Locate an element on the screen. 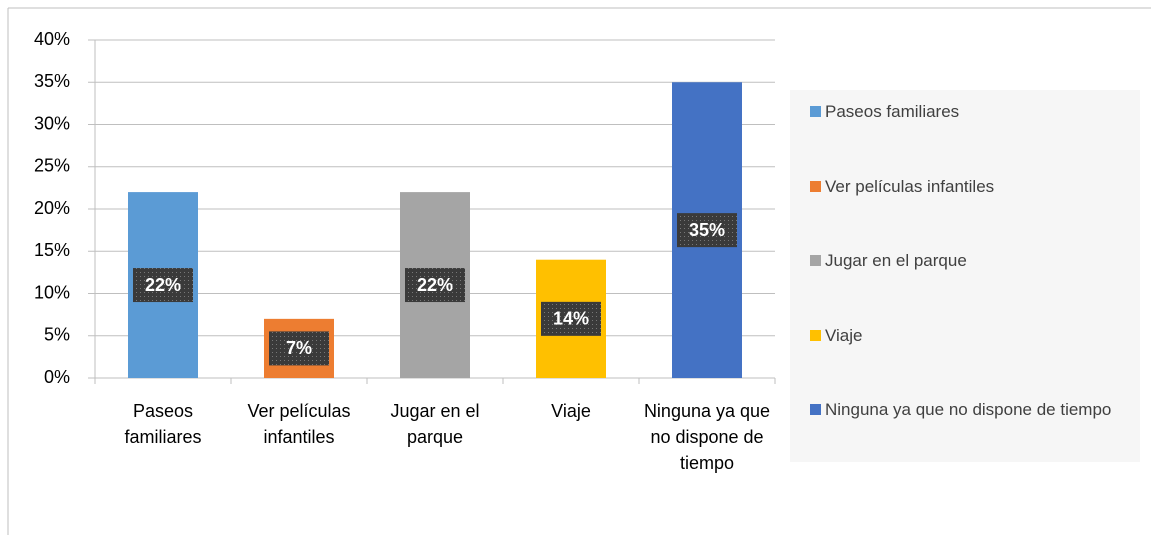 This screenshot has width=1151, height=535. y-tick-label: 10% is located at coordinates (52, 292).